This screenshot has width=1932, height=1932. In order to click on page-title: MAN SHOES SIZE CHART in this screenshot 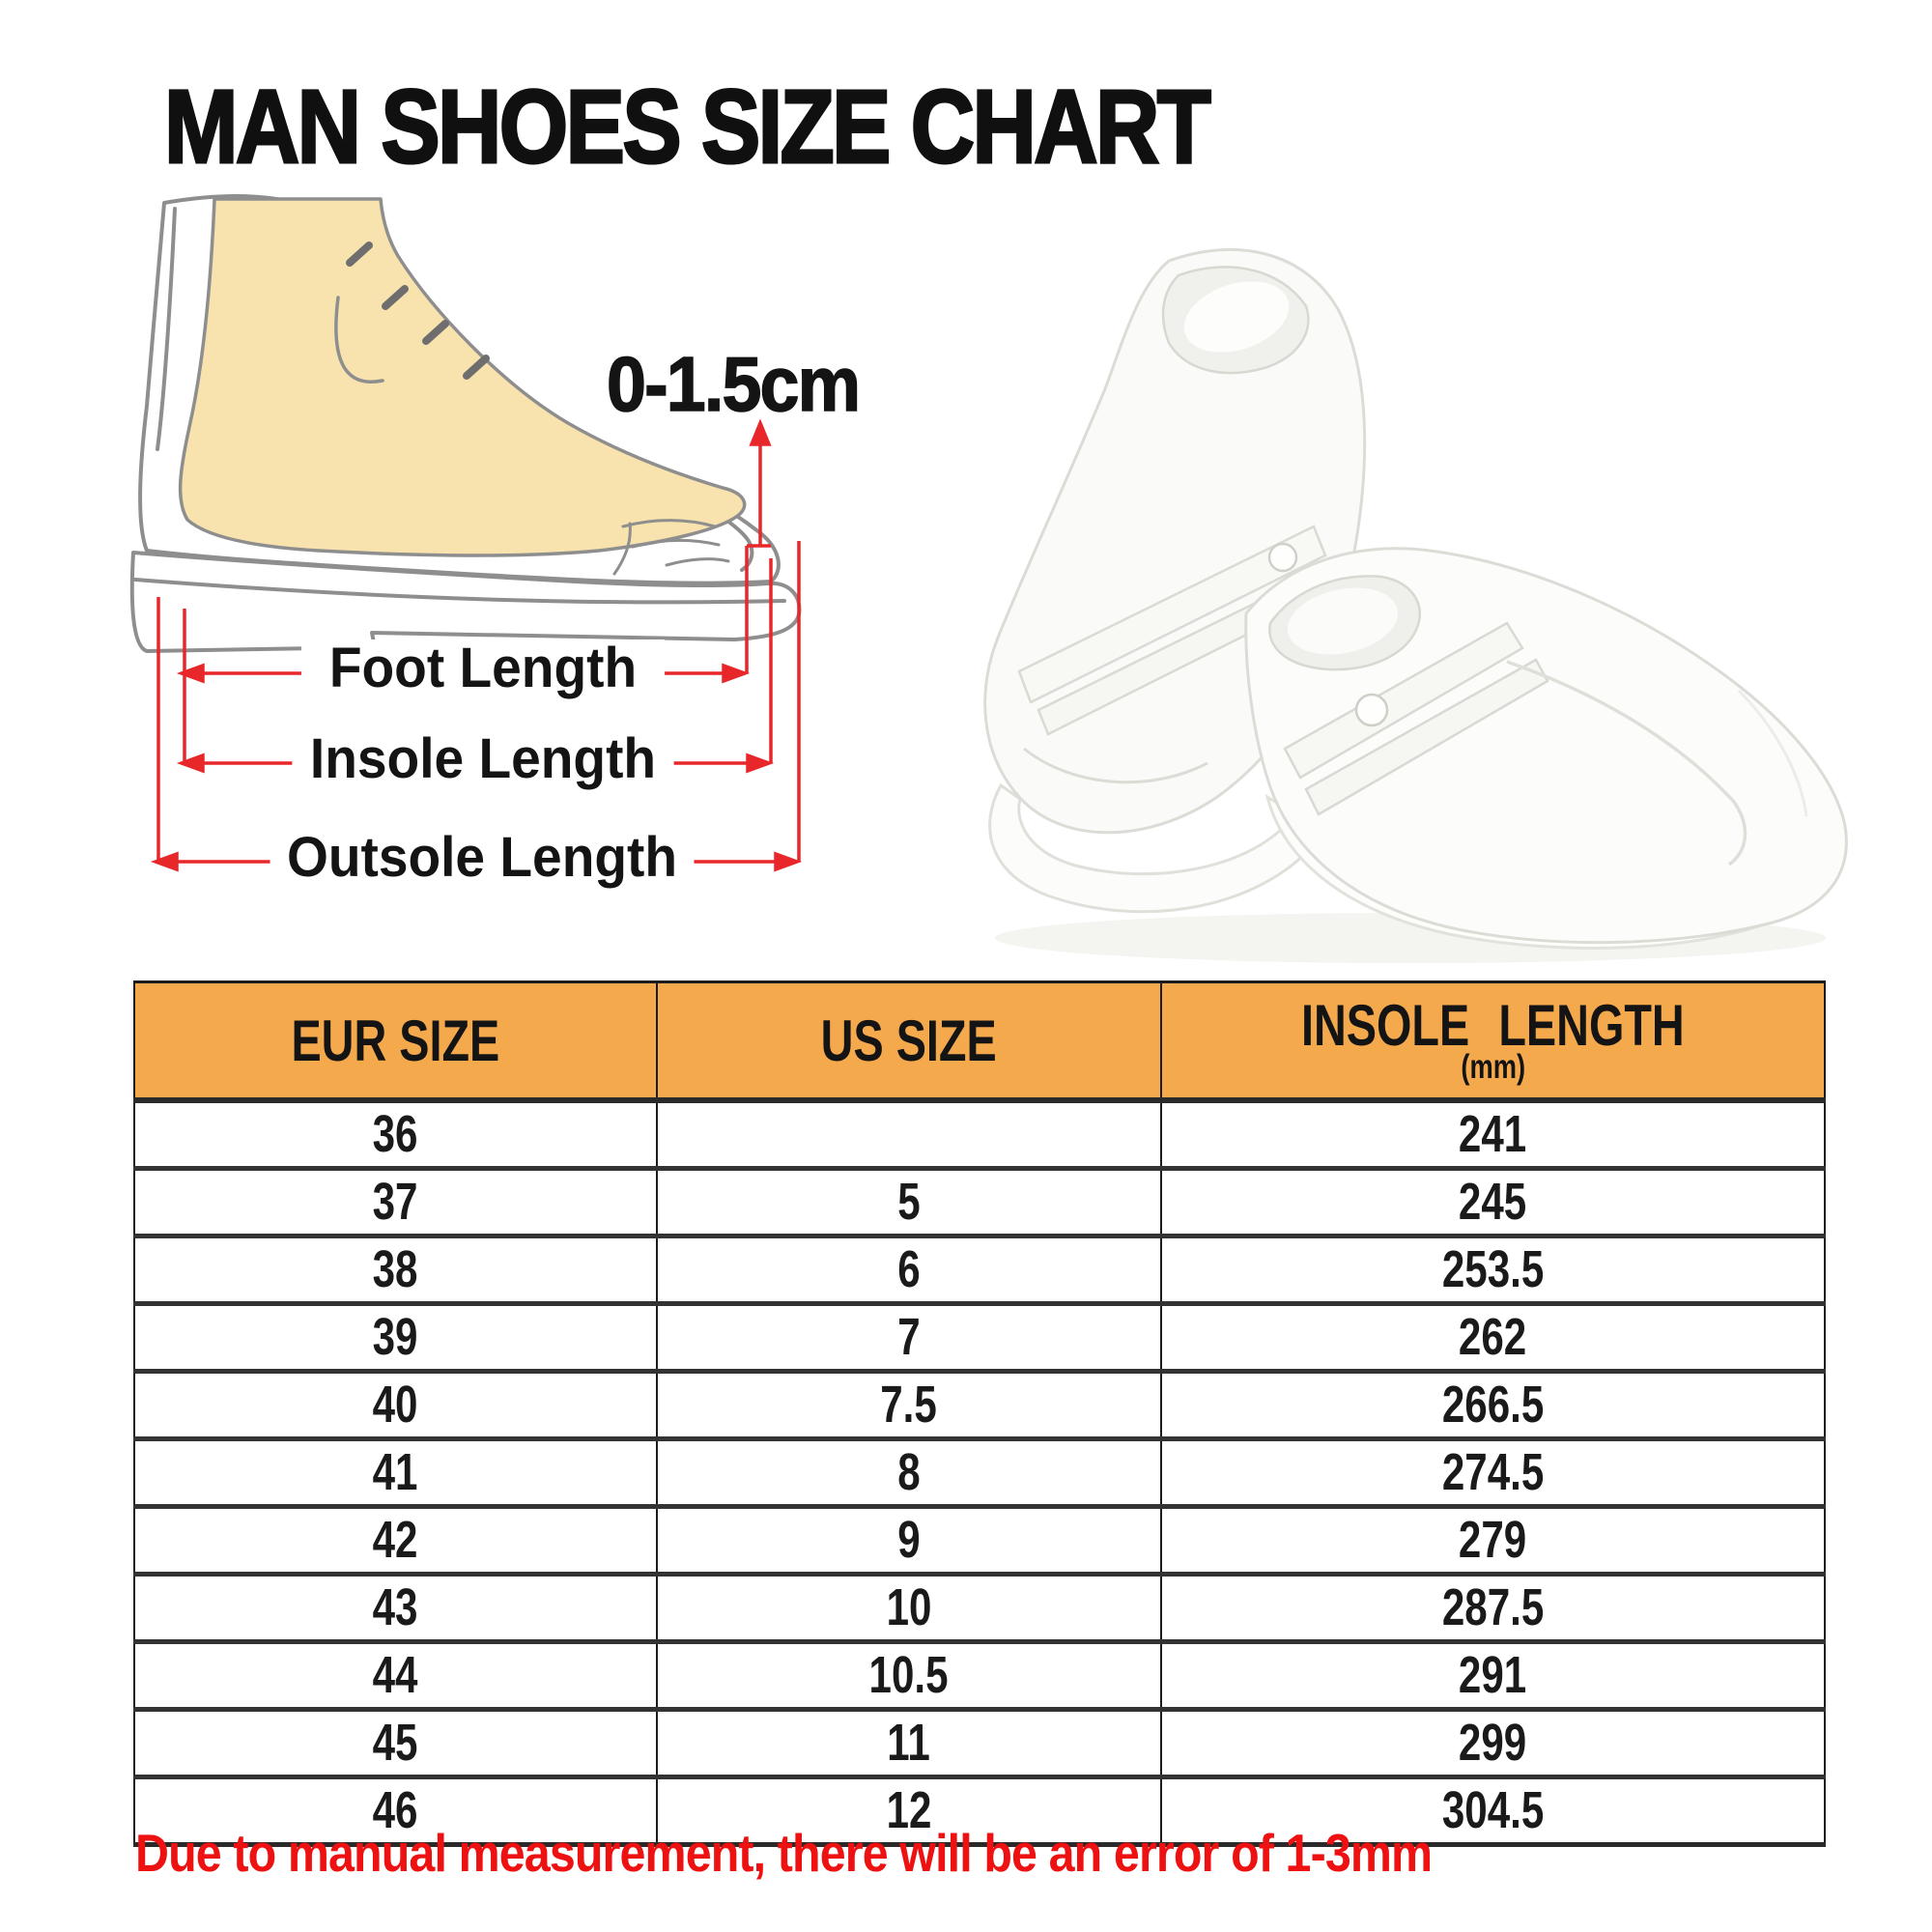, I will do `click(687, 126)`.